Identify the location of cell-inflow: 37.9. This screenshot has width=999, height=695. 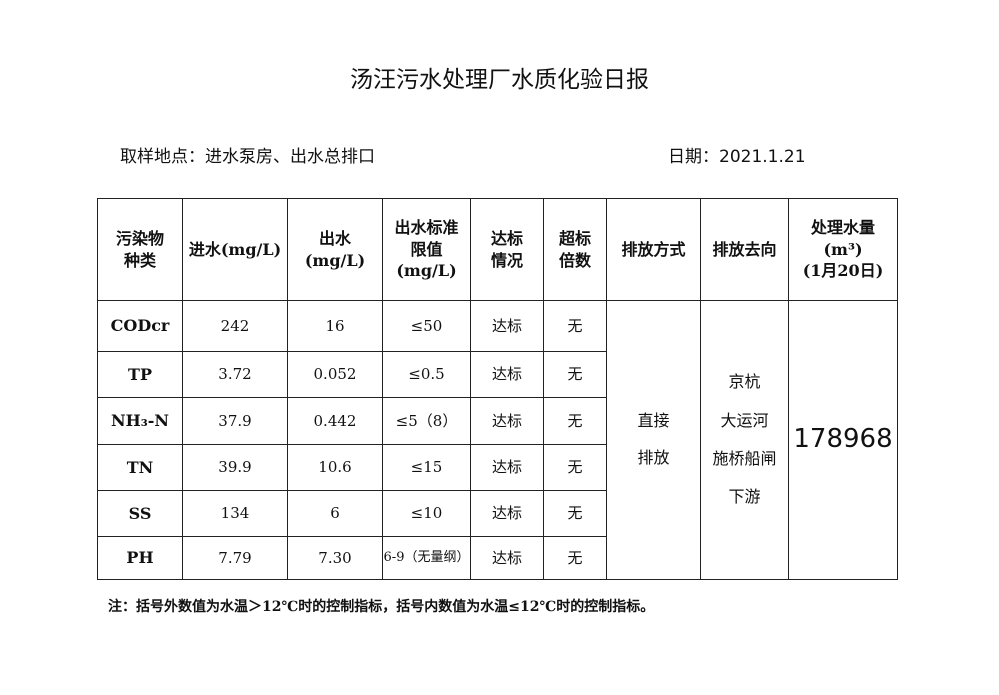
(235, 421).